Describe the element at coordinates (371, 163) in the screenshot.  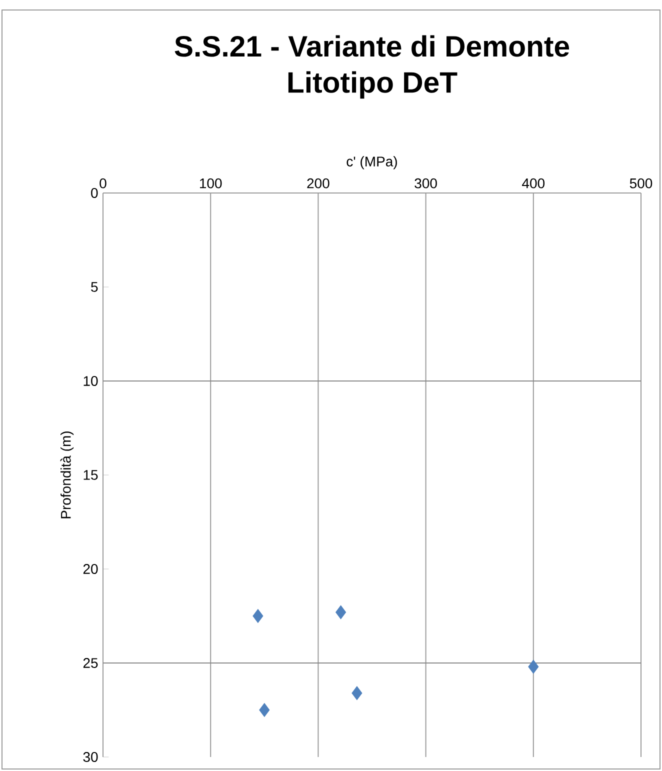
I see `x-axis-title: c' (MPa)` at that location.